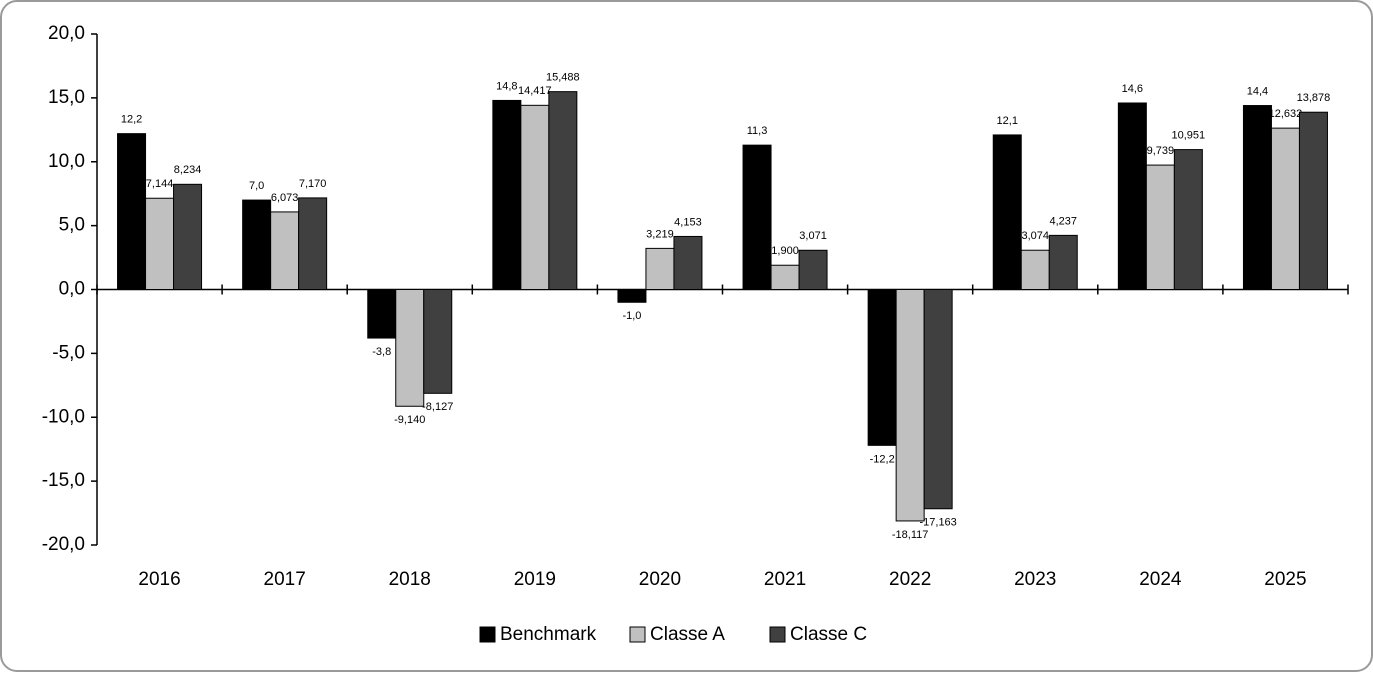 The width and height of the screenshot is (1373, 677). Describe the element at coordinates (631, 316) in the screenshot. I see `value-label: -1,0` at that location.